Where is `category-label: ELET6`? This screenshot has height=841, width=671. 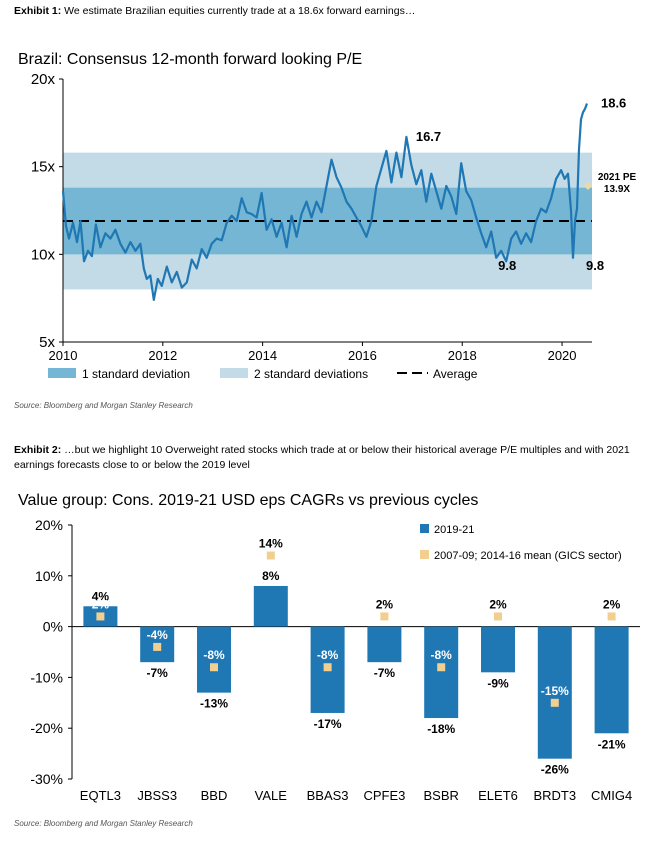 category-label: ELET6 is located at coordinates (498, 795).